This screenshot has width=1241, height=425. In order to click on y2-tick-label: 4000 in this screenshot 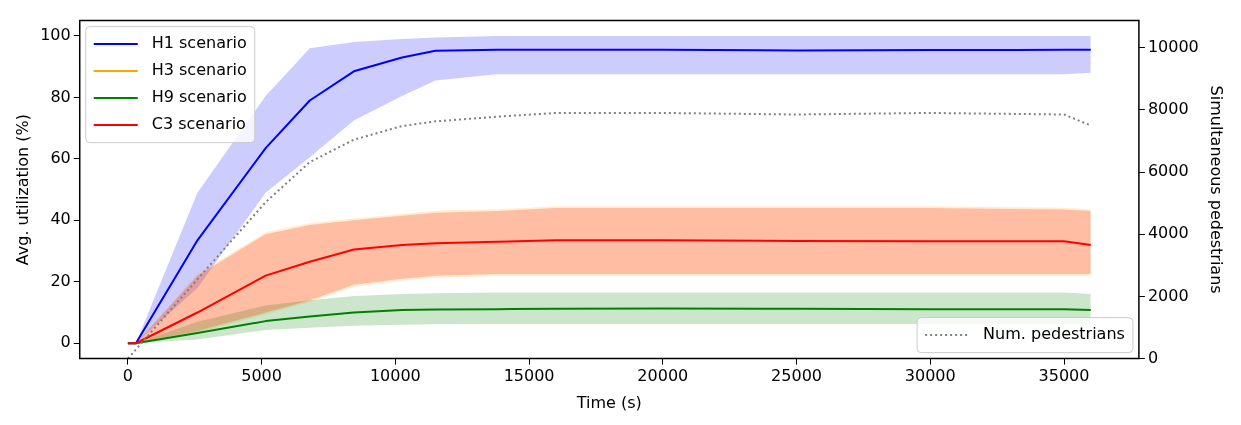, I will do `click(1168, 233)`.